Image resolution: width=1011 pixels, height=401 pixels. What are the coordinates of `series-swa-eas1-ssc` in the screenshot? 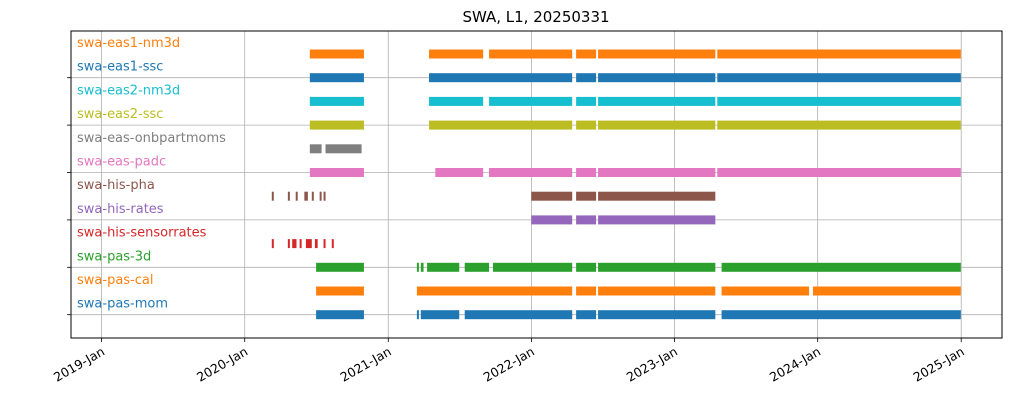 It's located at (635, 78).